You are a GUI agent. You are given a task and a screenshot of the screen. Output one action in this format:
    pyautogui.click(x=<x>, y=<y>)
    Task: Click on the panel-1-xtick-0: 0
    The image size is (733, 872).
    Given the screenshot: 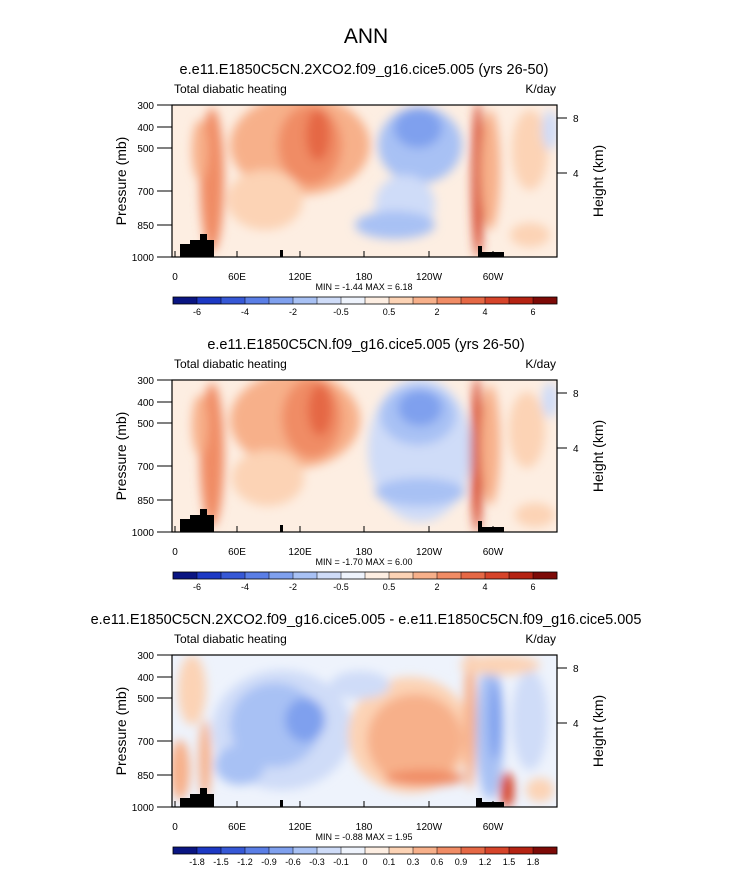 What is the action you would take?
    pyautogui.click(x=175, y=277)
    